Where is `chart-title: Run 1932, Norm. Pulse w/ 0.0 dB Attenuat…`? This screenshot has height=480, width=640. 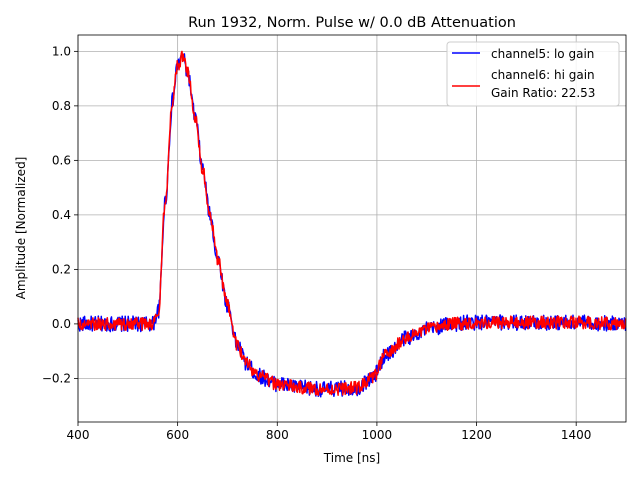
chart-title: Run 1932, Norm. Pulse w/ 0.0 dB Attenuat… is located at coordinates (352, 23).